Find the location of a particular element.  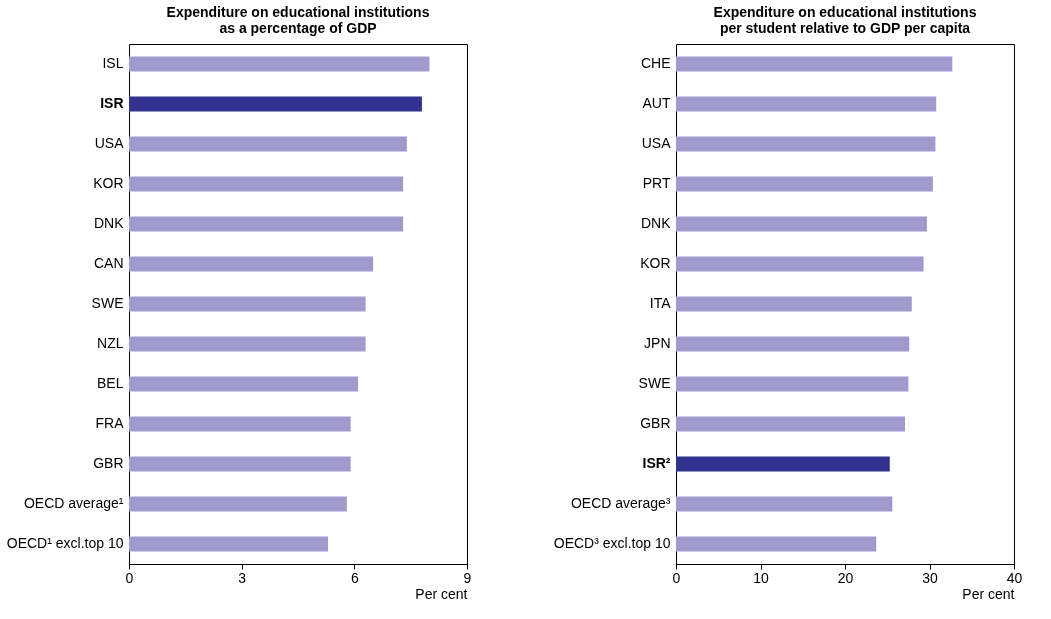

x-tick-label: 20 is located at coordinates (845, 577).